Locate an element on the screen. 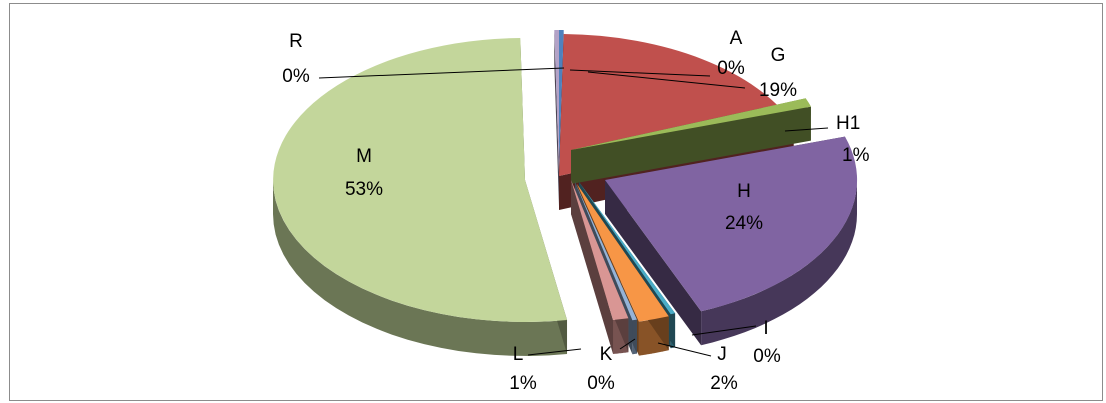  slice-percent-l: 1% is located at coordinates (523, 383).